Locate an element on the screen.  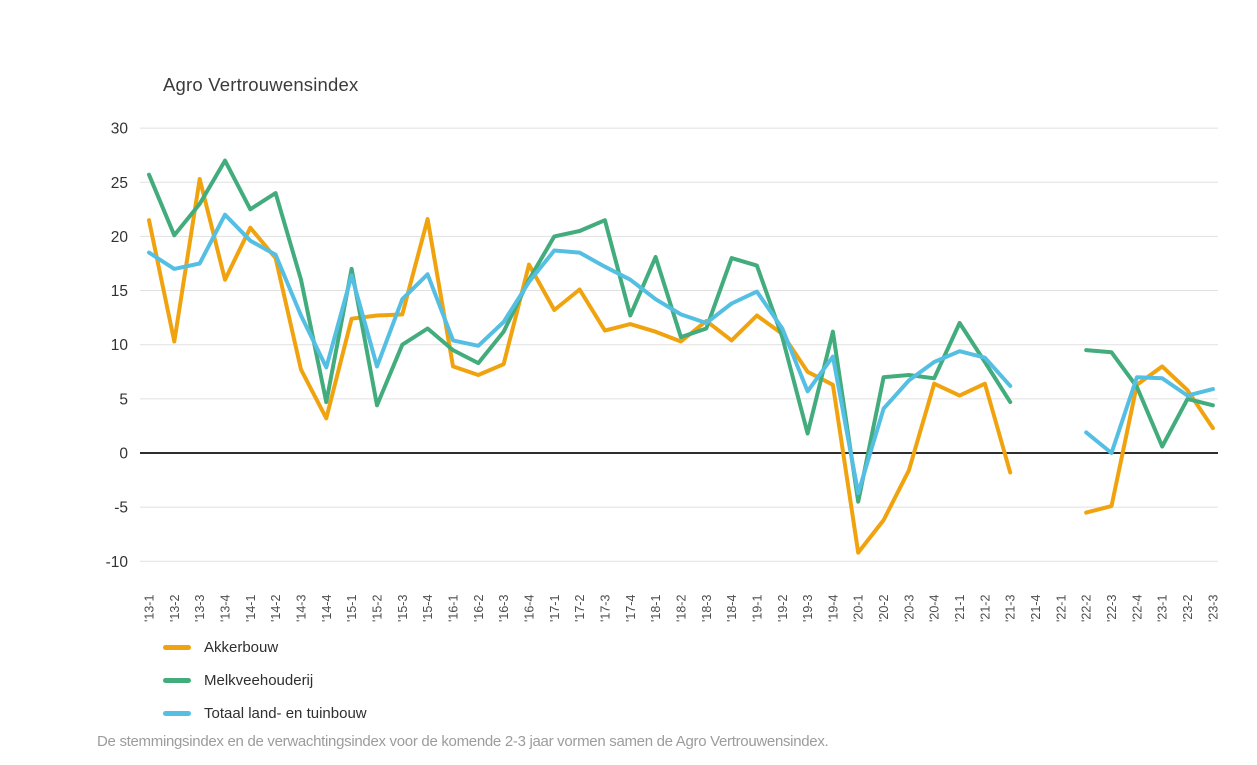
x-tick-label: '22-4 is located at coordinates (1137, 608).